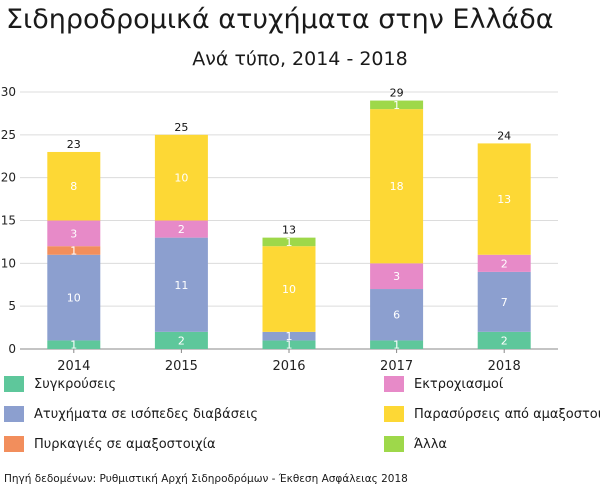  Describe the element at coordinates (430, 444) in the screenshot. I see `legend-label-other: Άλλα` at that location.